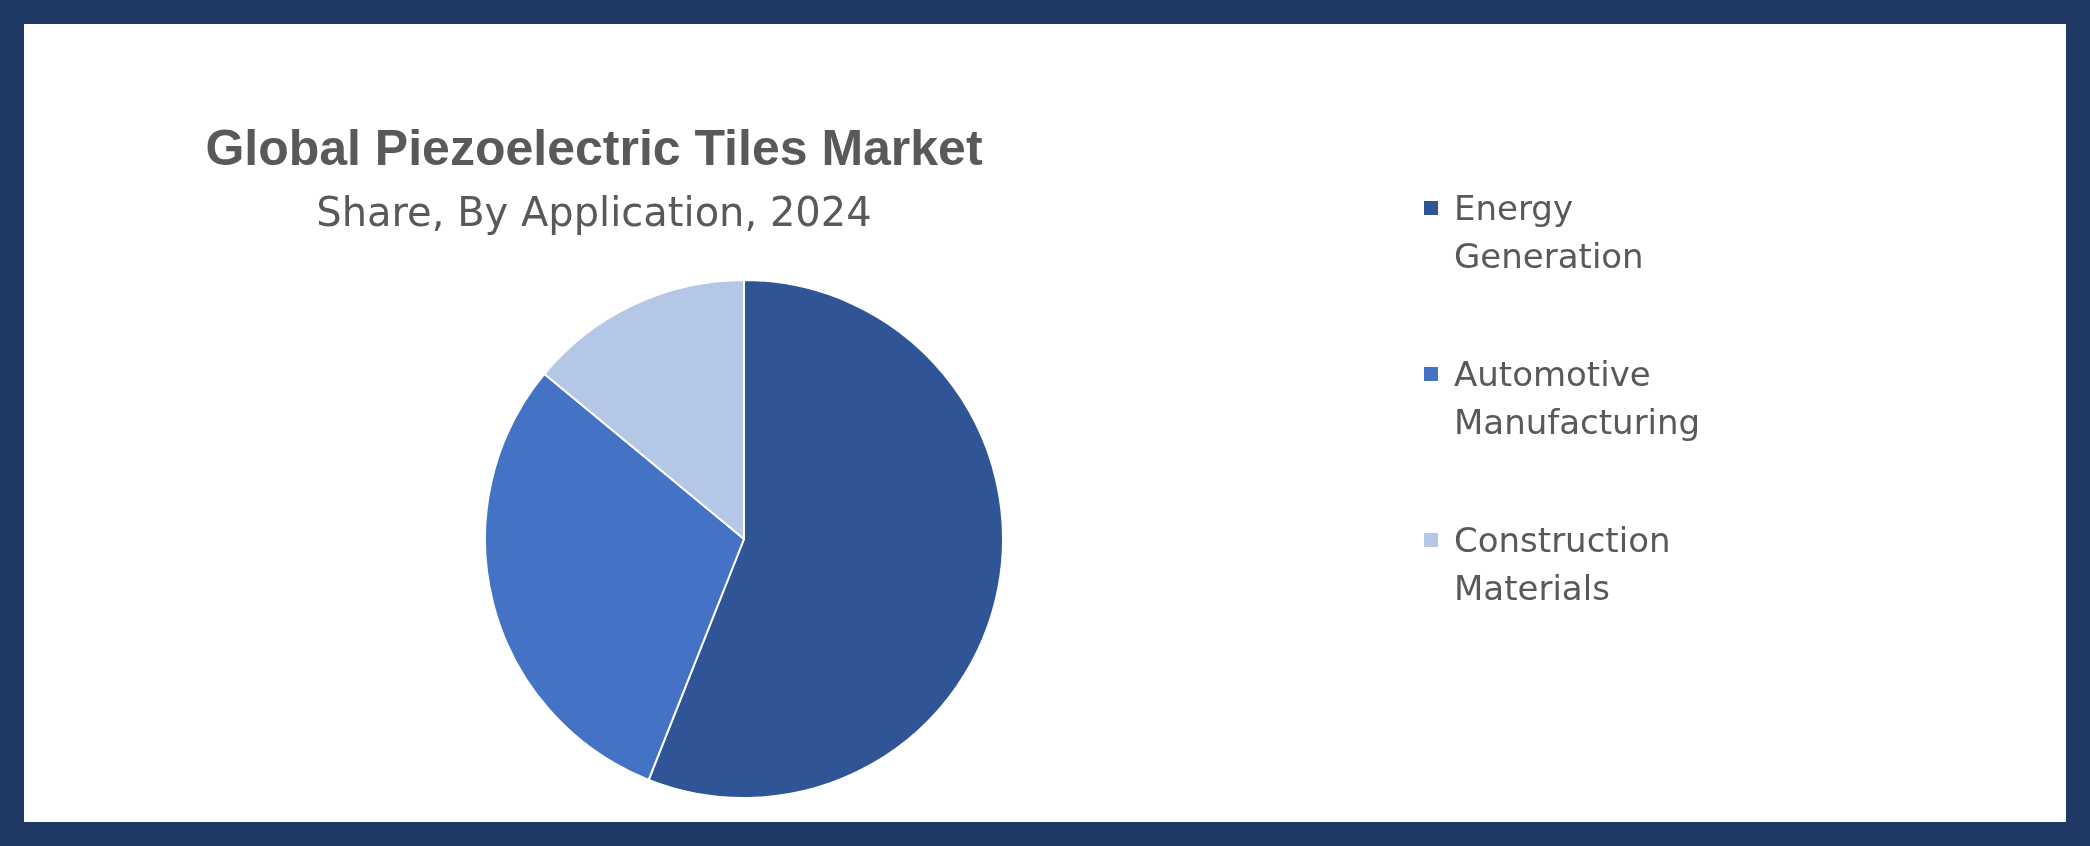  I want to click on legend-label: Construction Materials, so click(1563, 564).